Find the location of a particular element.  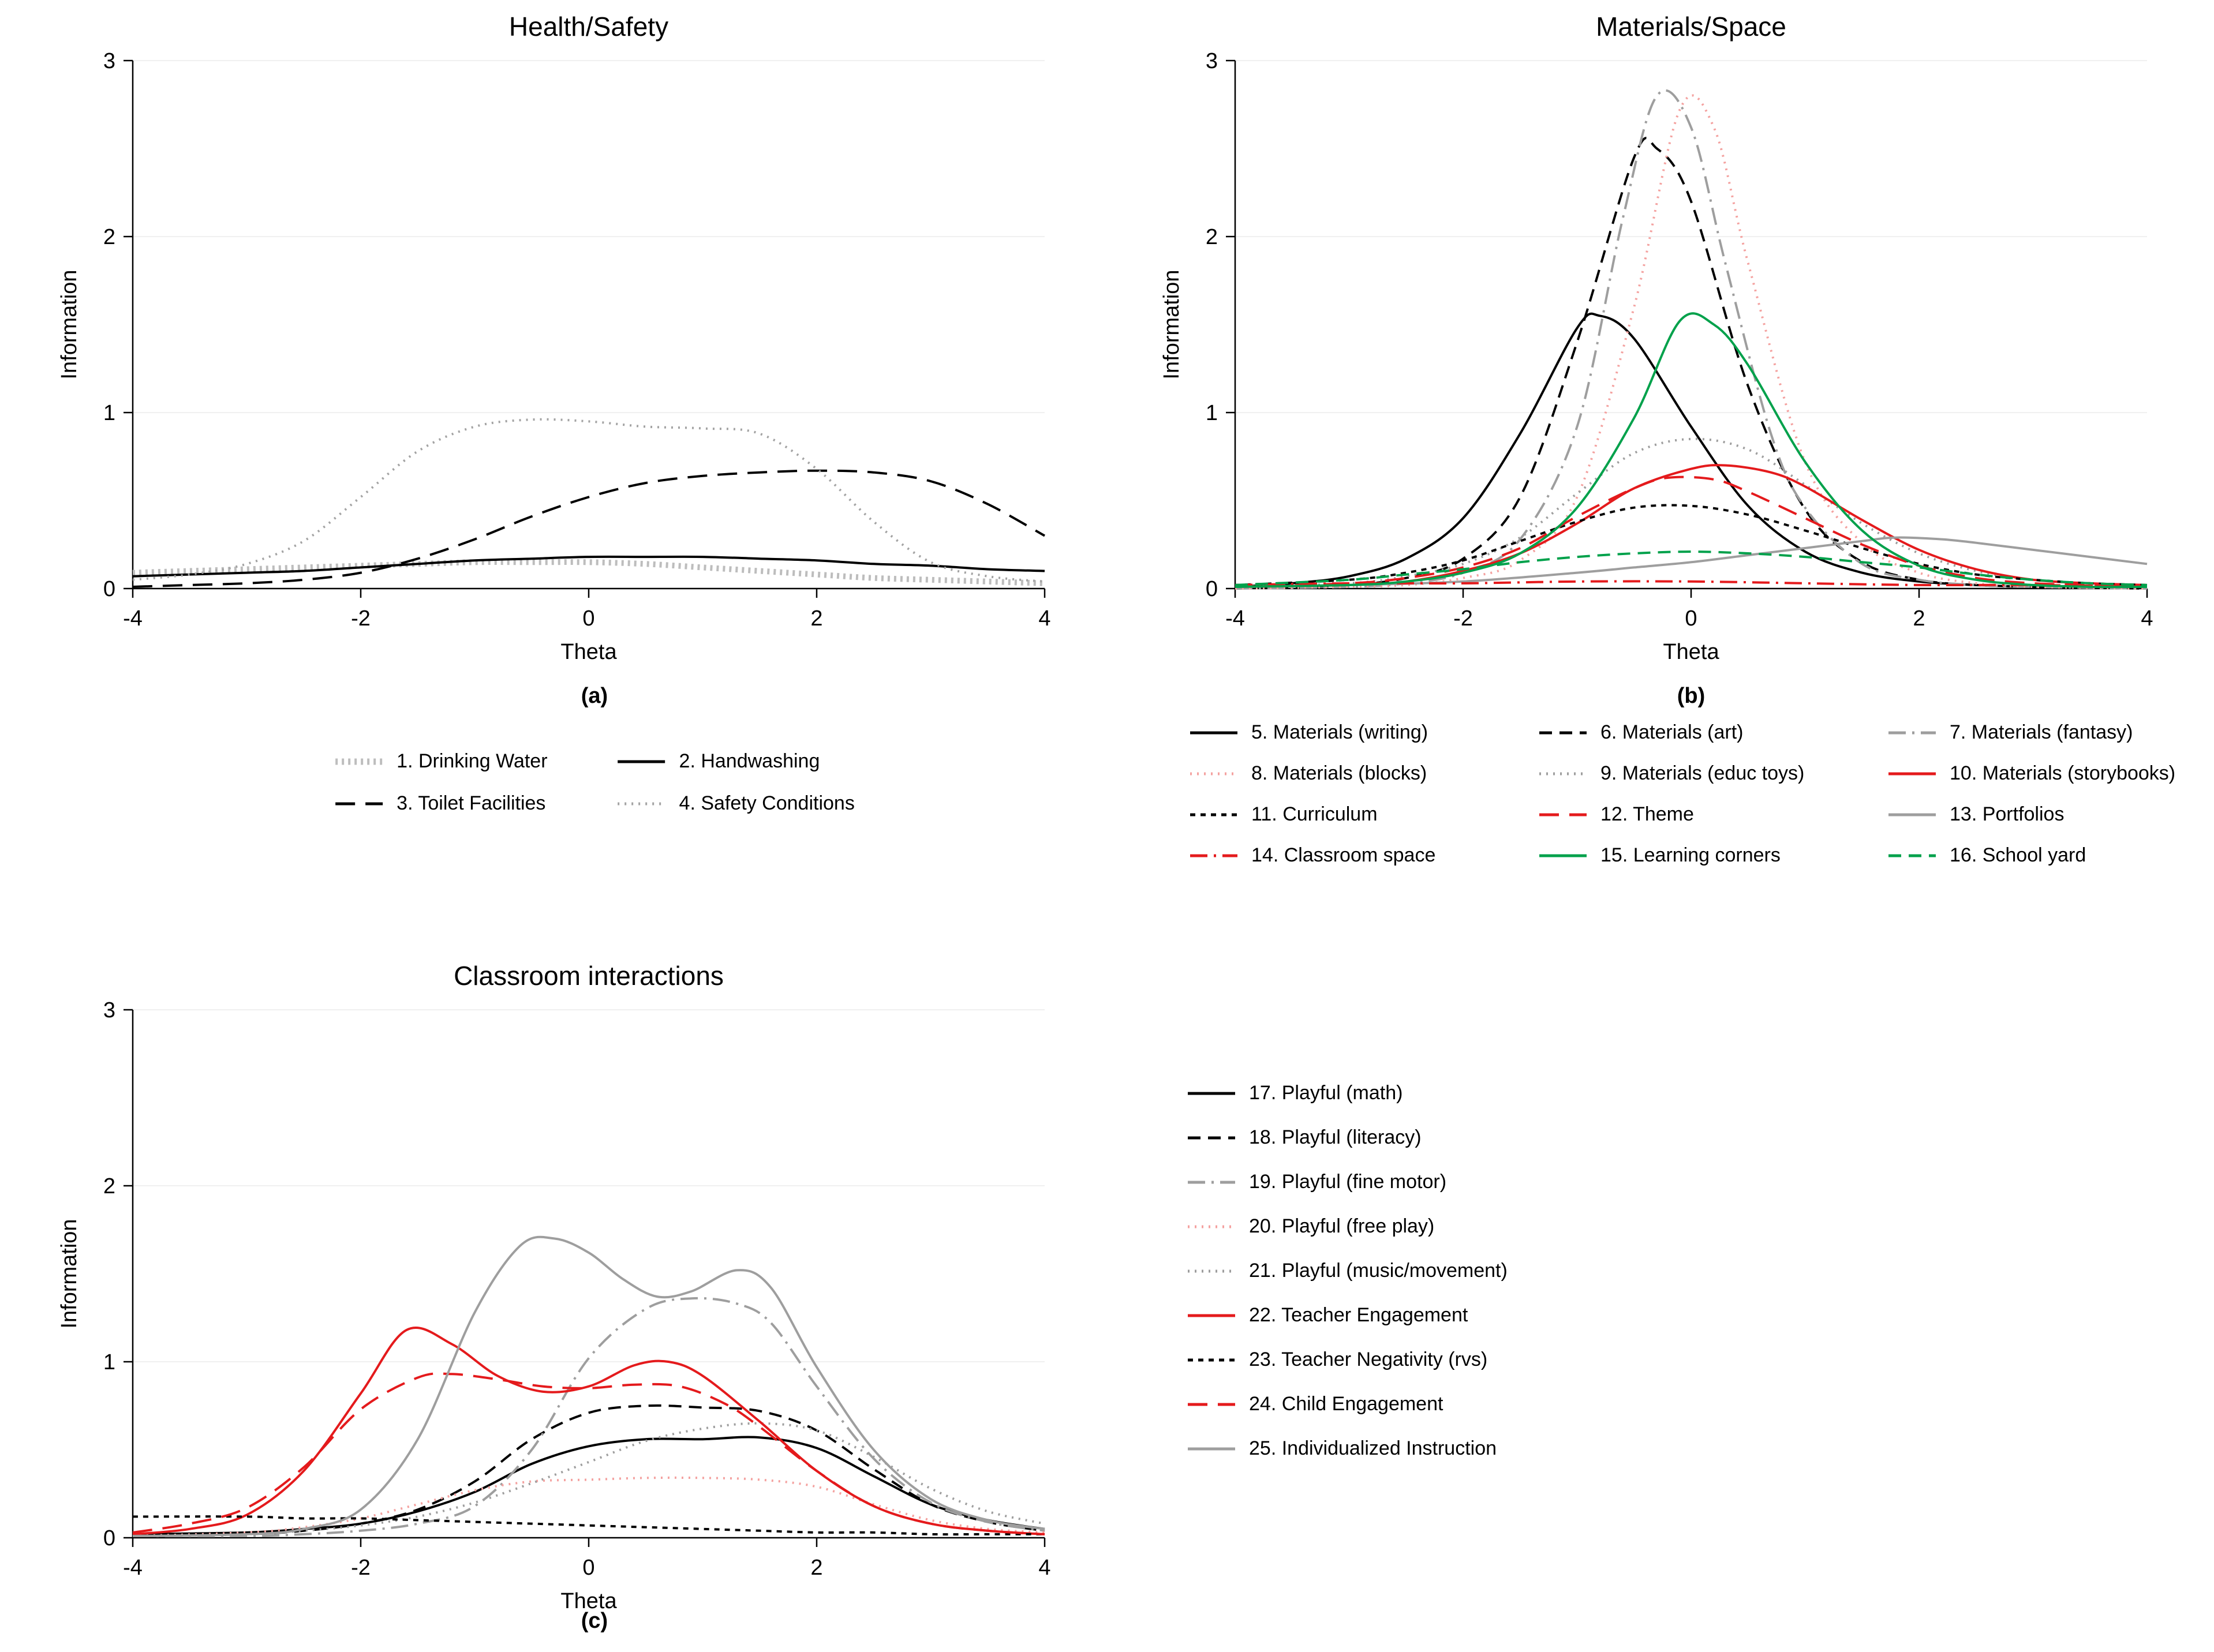

legend-item-13: 13. Portfolios is located at coordinates (2031, 814).